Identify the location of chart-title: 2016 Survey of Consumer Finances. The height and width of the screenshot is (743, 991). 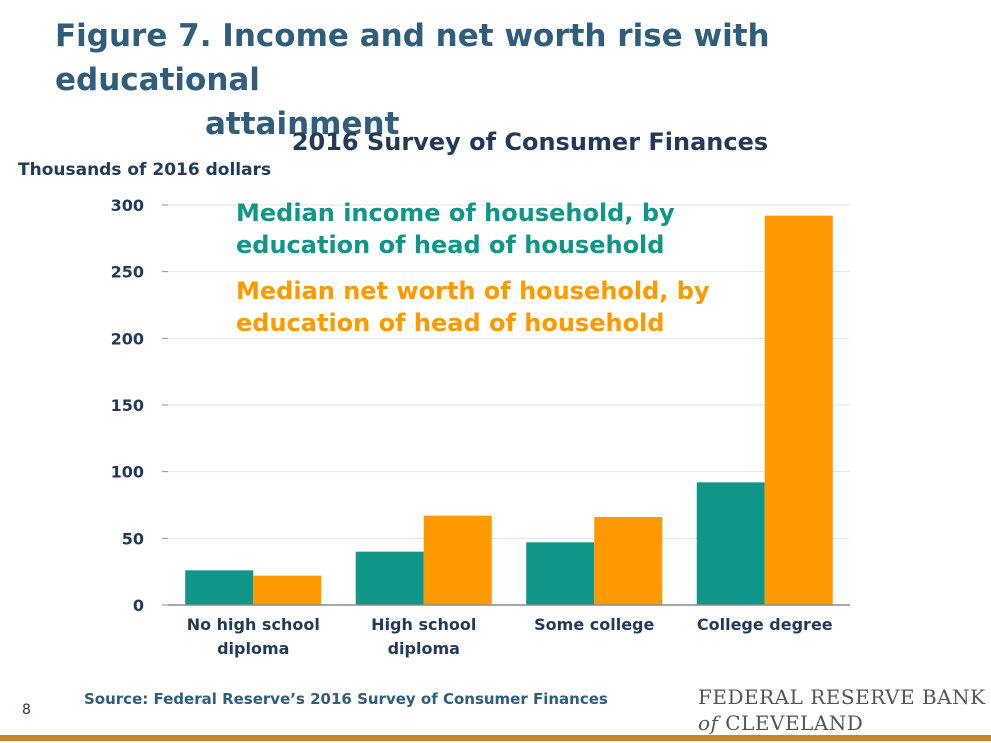
(530, 142).